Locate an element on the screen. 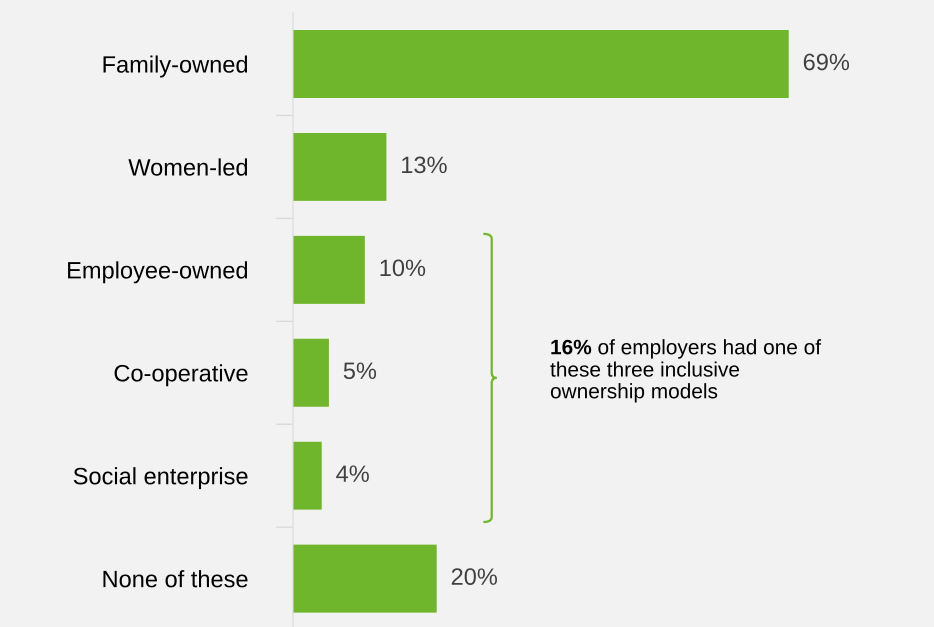 The width and height of the screenshot is (934, 627). y-tick-label: Employee-owned is located at coordinates (158, 272).